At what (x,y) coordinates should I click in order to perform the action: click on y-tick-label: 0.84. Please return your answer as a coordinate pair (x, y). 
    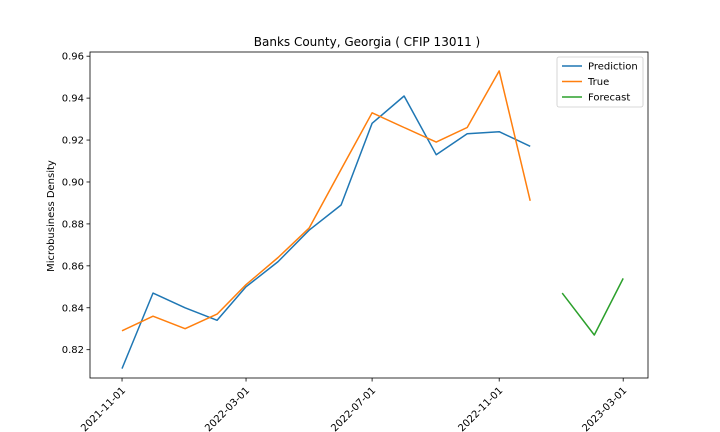
    Looking at the image, I should click on (73, 308).